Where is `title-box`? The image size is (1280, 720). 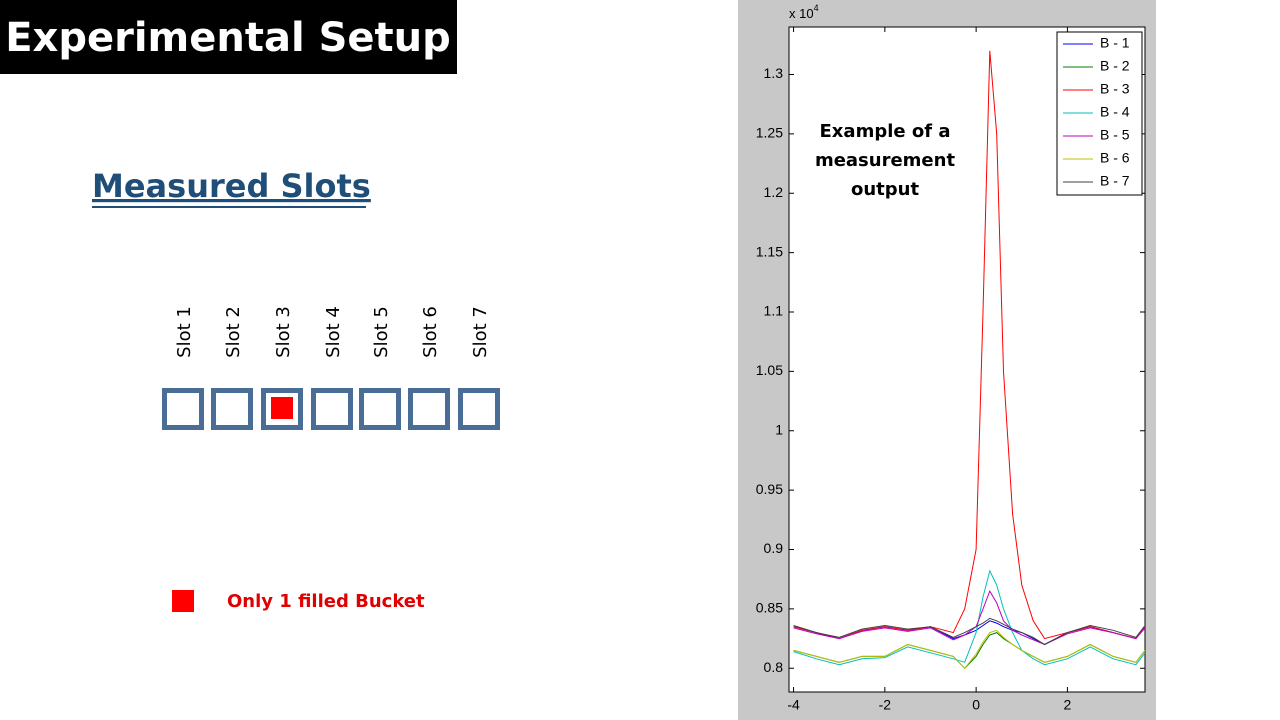
title-box is located at coordinates (228, 37).